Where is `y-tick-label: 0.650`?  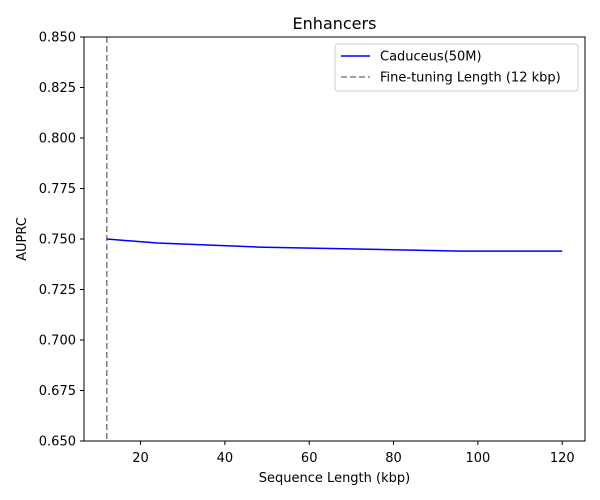 y-tick-label: 0.650 is located at coordinates (57, 442).